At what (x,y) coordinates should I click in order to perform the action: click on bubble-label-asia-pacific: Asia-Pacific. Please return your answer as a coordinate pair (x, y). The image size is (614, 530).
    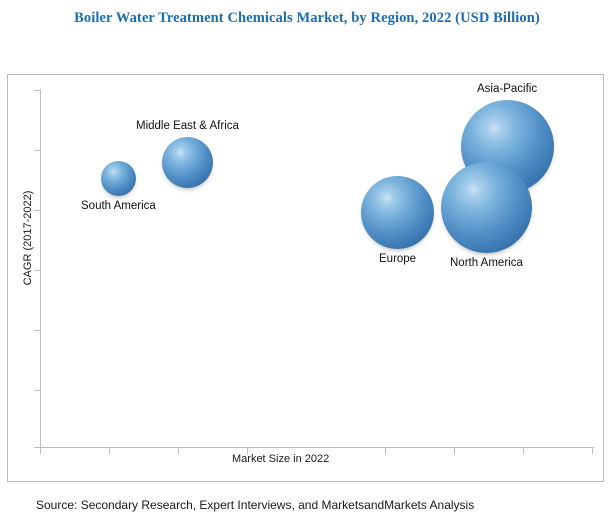
    Looking at the image, I should click on (507, 89).